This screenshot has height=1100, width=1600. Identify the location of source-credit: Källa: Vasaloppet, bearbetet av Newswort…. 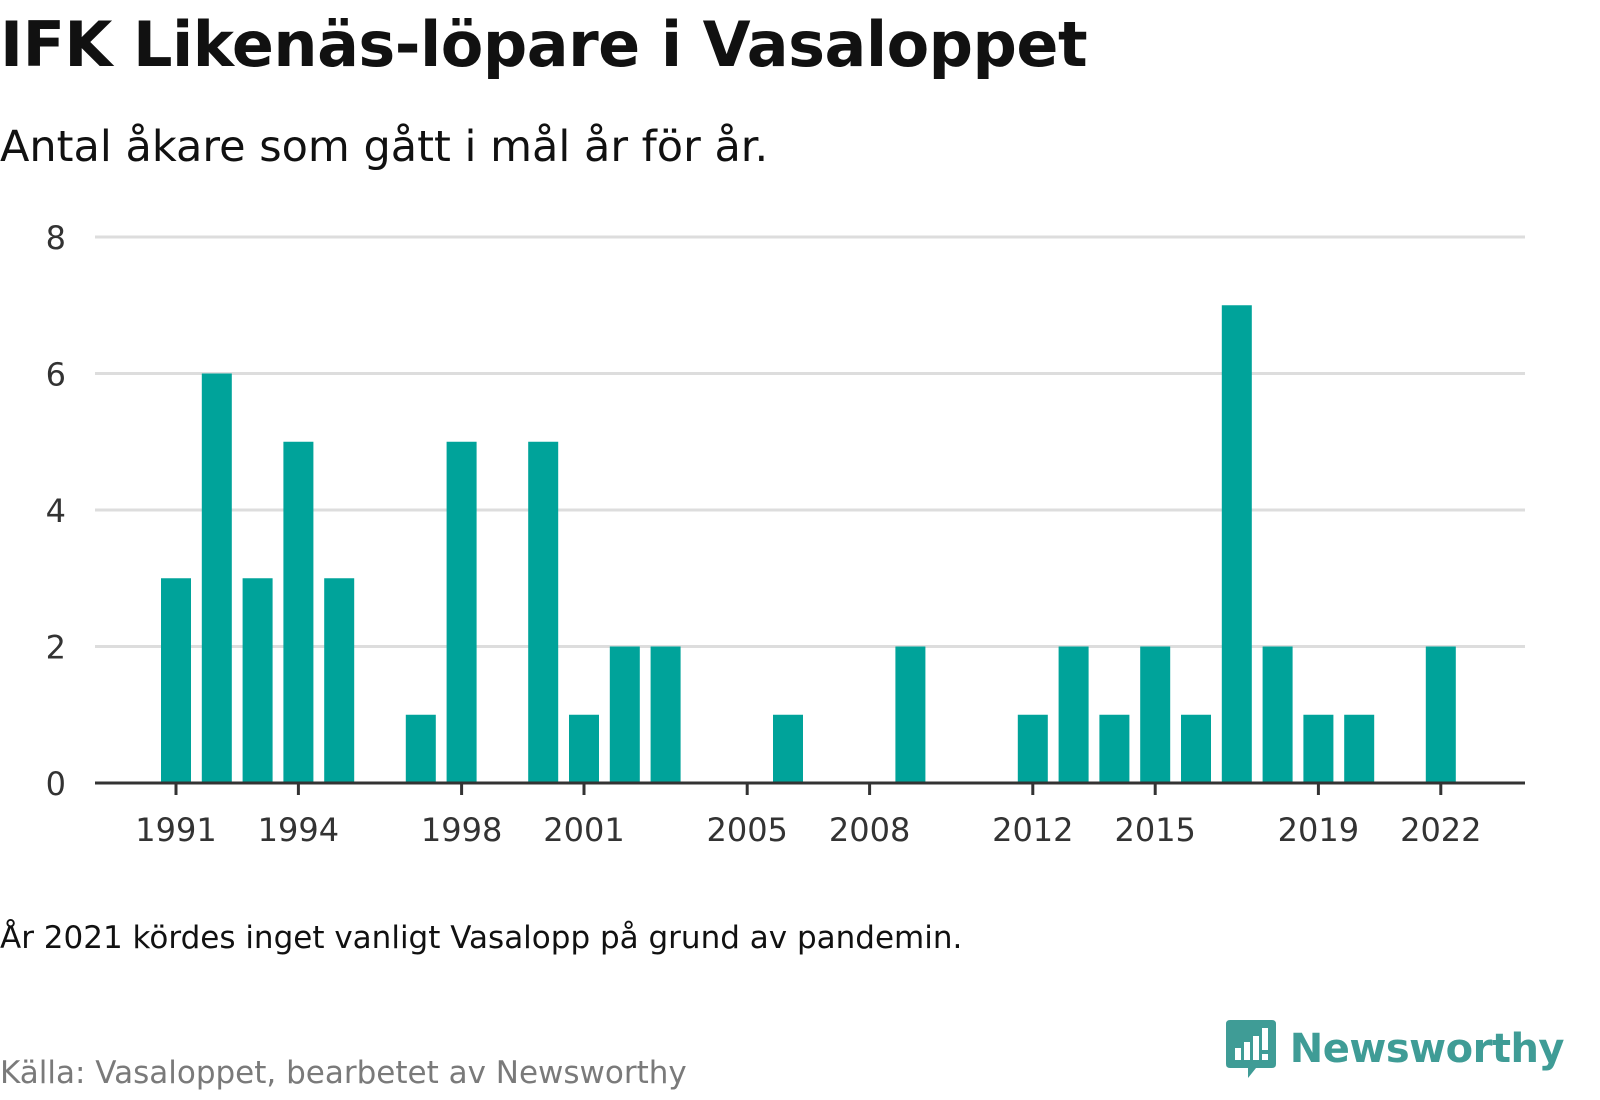
(343, 1073).